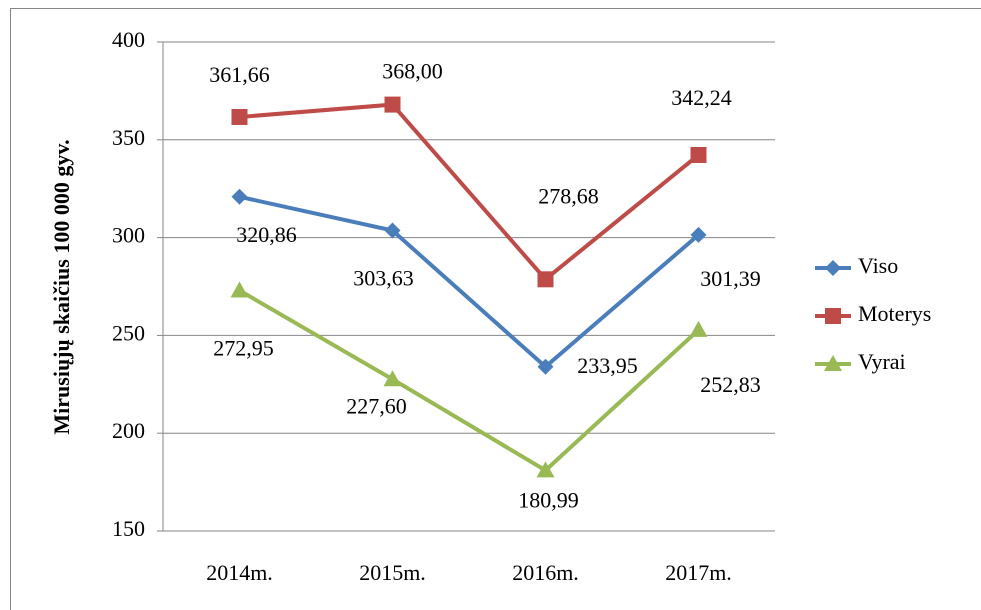 The width and height of the screenshot is (981, 610). What do you see at coordinates (383, 278) in the screenshot?
I see `data-label: 303,63` at bounding box center [383, 278].